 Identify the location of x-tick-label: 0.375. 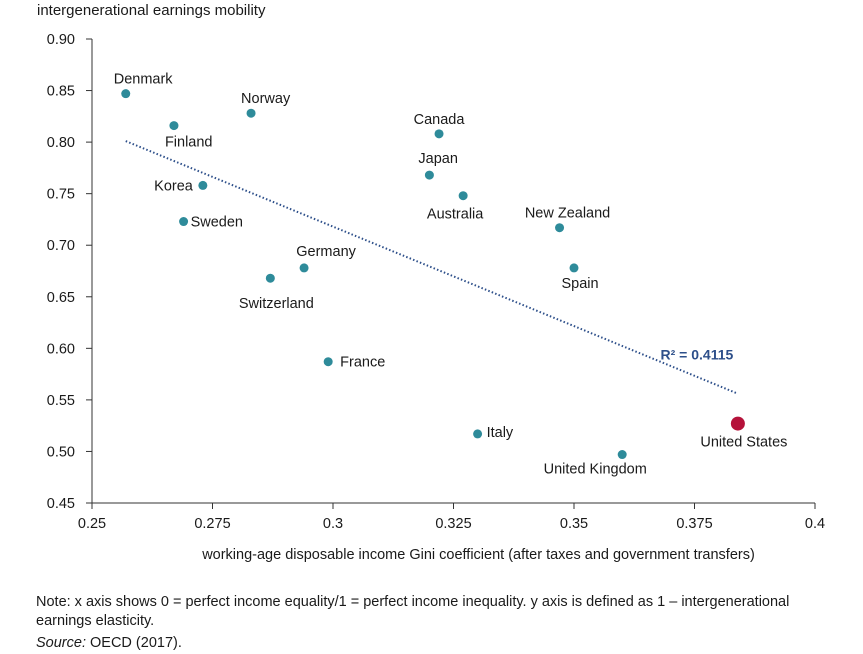
(694, 524).